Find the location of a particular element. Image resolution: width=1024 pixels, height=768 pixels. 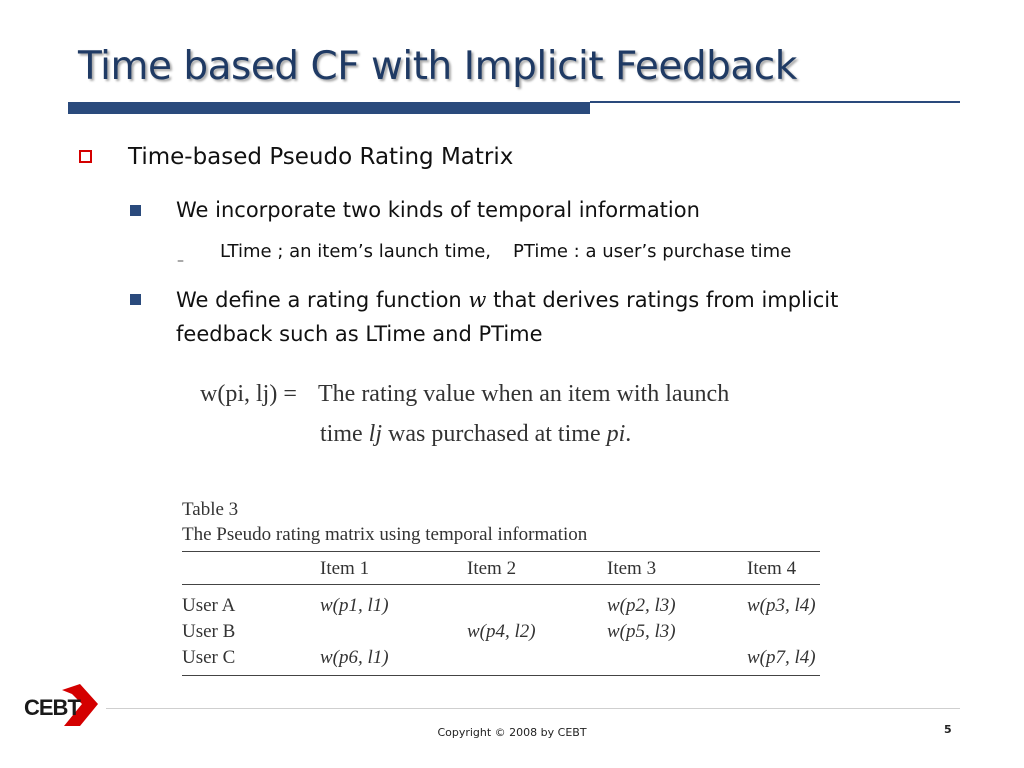

title-underline-thick is located at coordinates (329, 108).